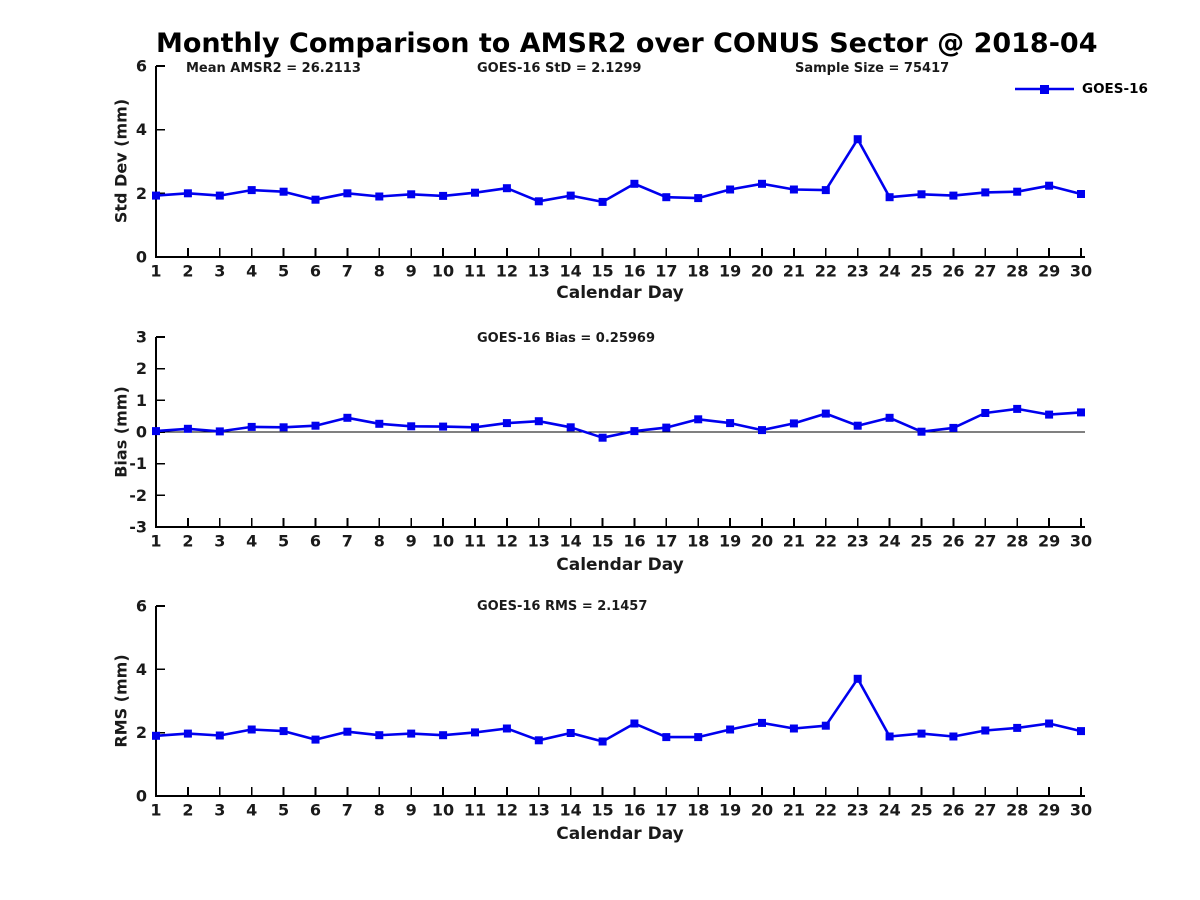  What do you see at coordinates (273, 68) in the screenshot?
I see `annotation-mean-amsr2: Mean AMSR2 = 26.2113` at bounding box center [273, 68].